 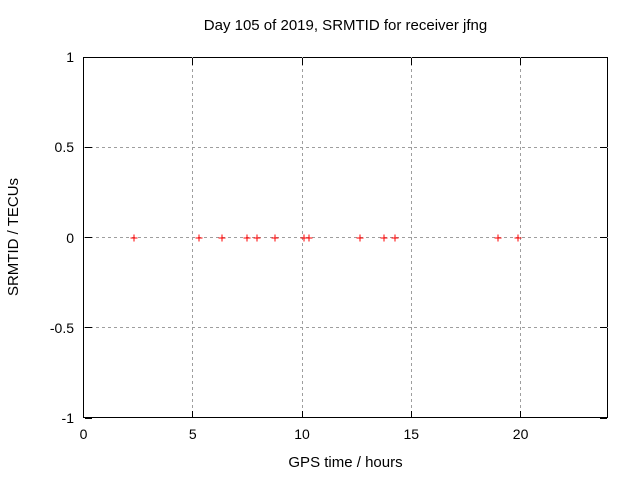 I want to click on y-tick-label: -1, so click(x=67, y=418).